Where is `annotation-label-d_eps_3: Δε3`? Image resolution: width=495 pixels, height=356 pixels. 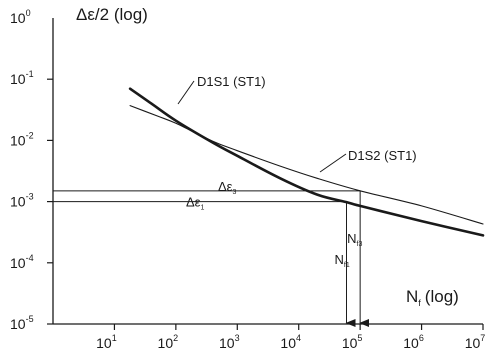
annotation-label-d_eps_3: Δε3 is located at coordinates (227, 187).